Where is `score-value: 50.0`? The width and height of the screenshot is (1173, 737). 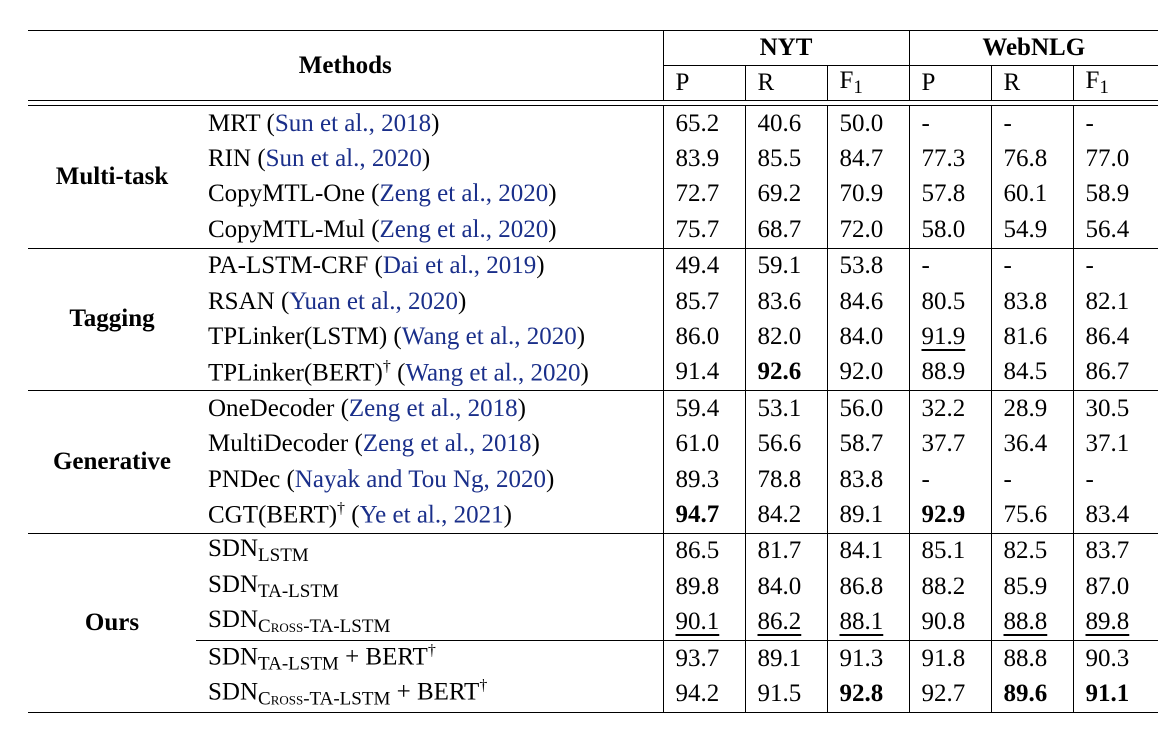
score-value: 50.0 is located at coordinates (861, 123).